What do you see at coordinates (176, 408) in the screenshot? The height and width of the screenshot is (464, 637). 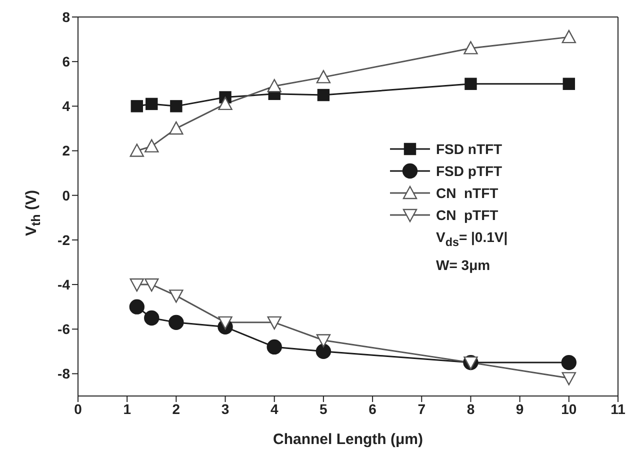 I see `x-tick-label: 2` at bounding box center [176, 408].